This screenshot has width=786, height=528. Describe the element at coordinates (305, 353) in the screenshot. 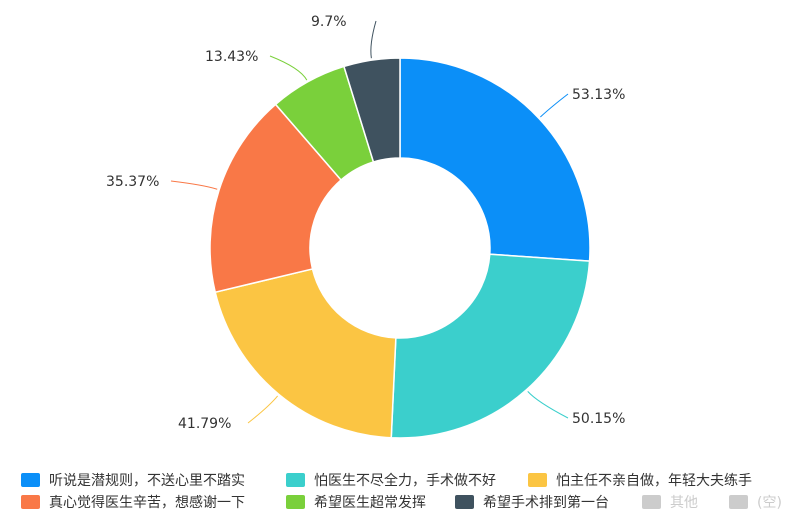

I see `donut-slice-chief` at that location.